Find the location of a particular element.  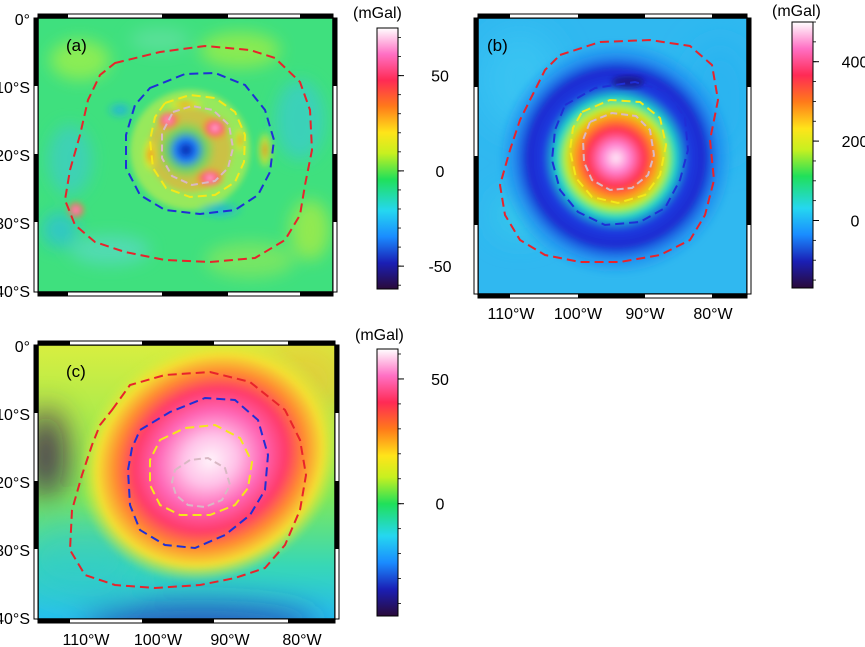

panel-c-colorbar: (mGal) 50 0 is located at coordinates (402, 472).